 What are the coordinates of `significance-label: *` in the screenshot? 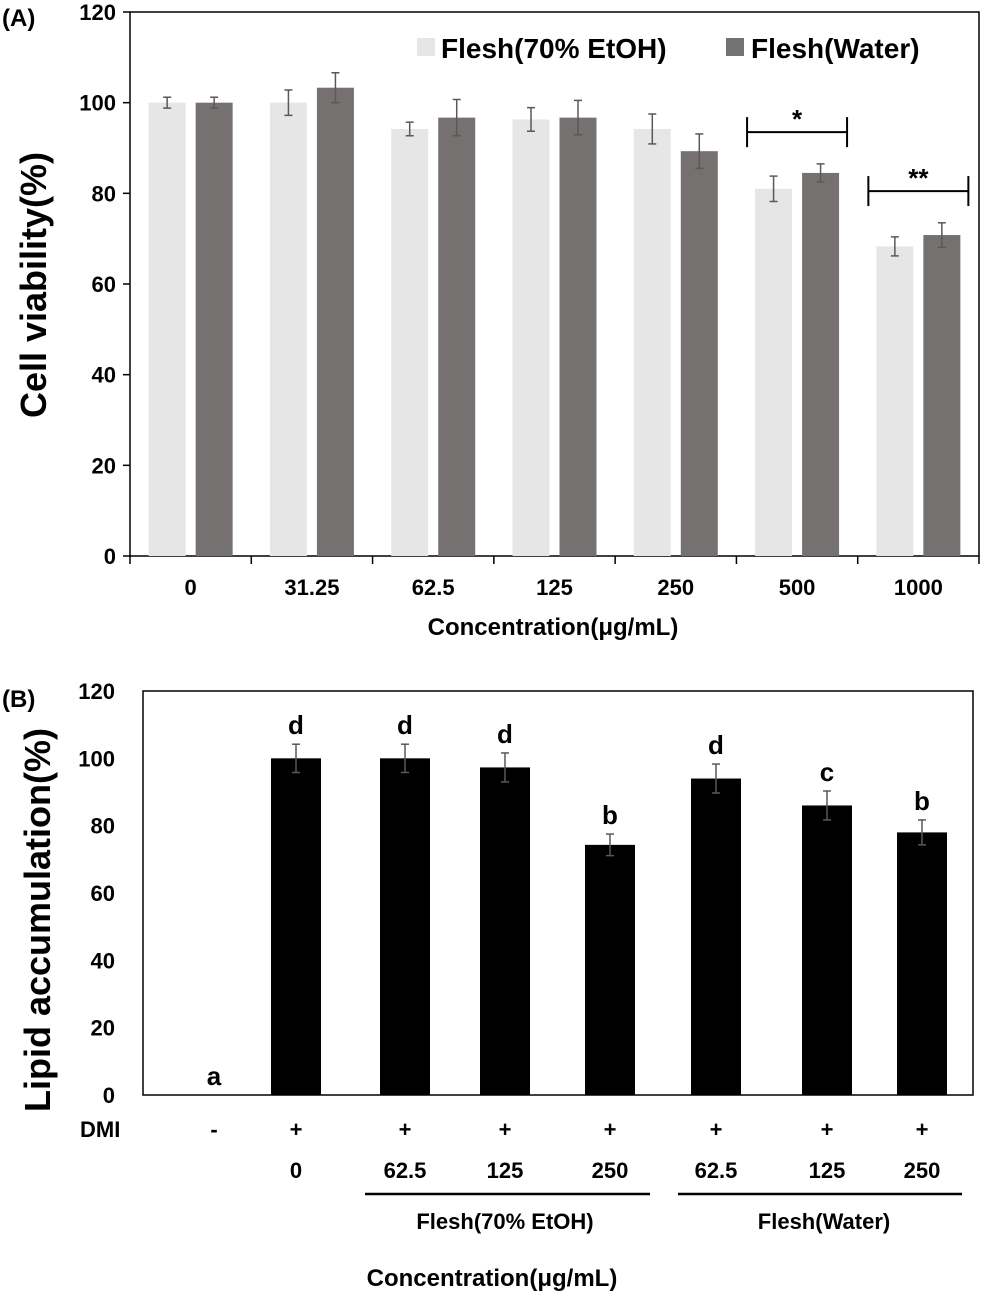 It's located at (797, 119).